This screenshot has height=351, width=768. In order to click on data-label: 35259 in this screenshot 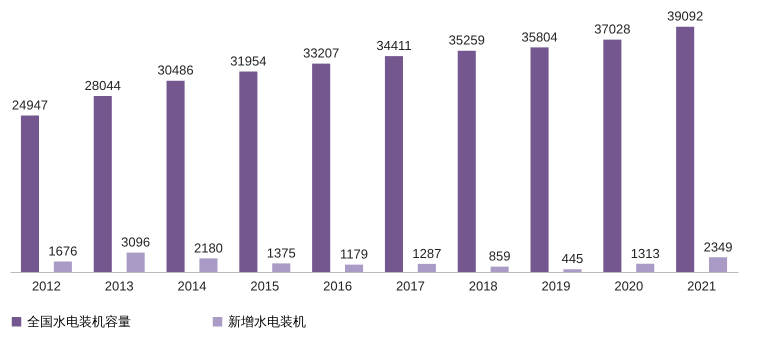, I will do `click(466, 40)`.